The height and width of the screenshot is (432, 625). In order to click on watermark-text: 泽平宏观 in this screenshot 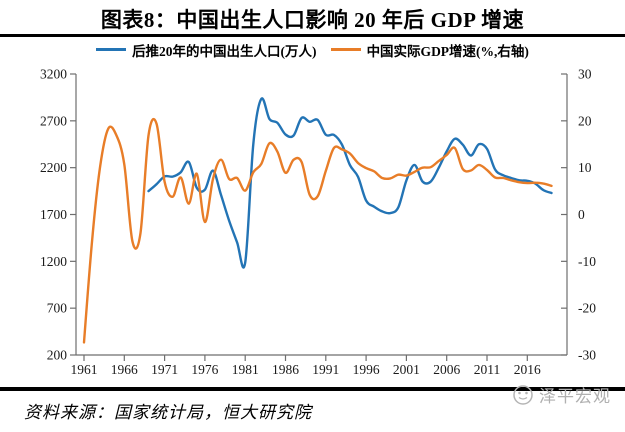, I will do `click(575, 396)`.